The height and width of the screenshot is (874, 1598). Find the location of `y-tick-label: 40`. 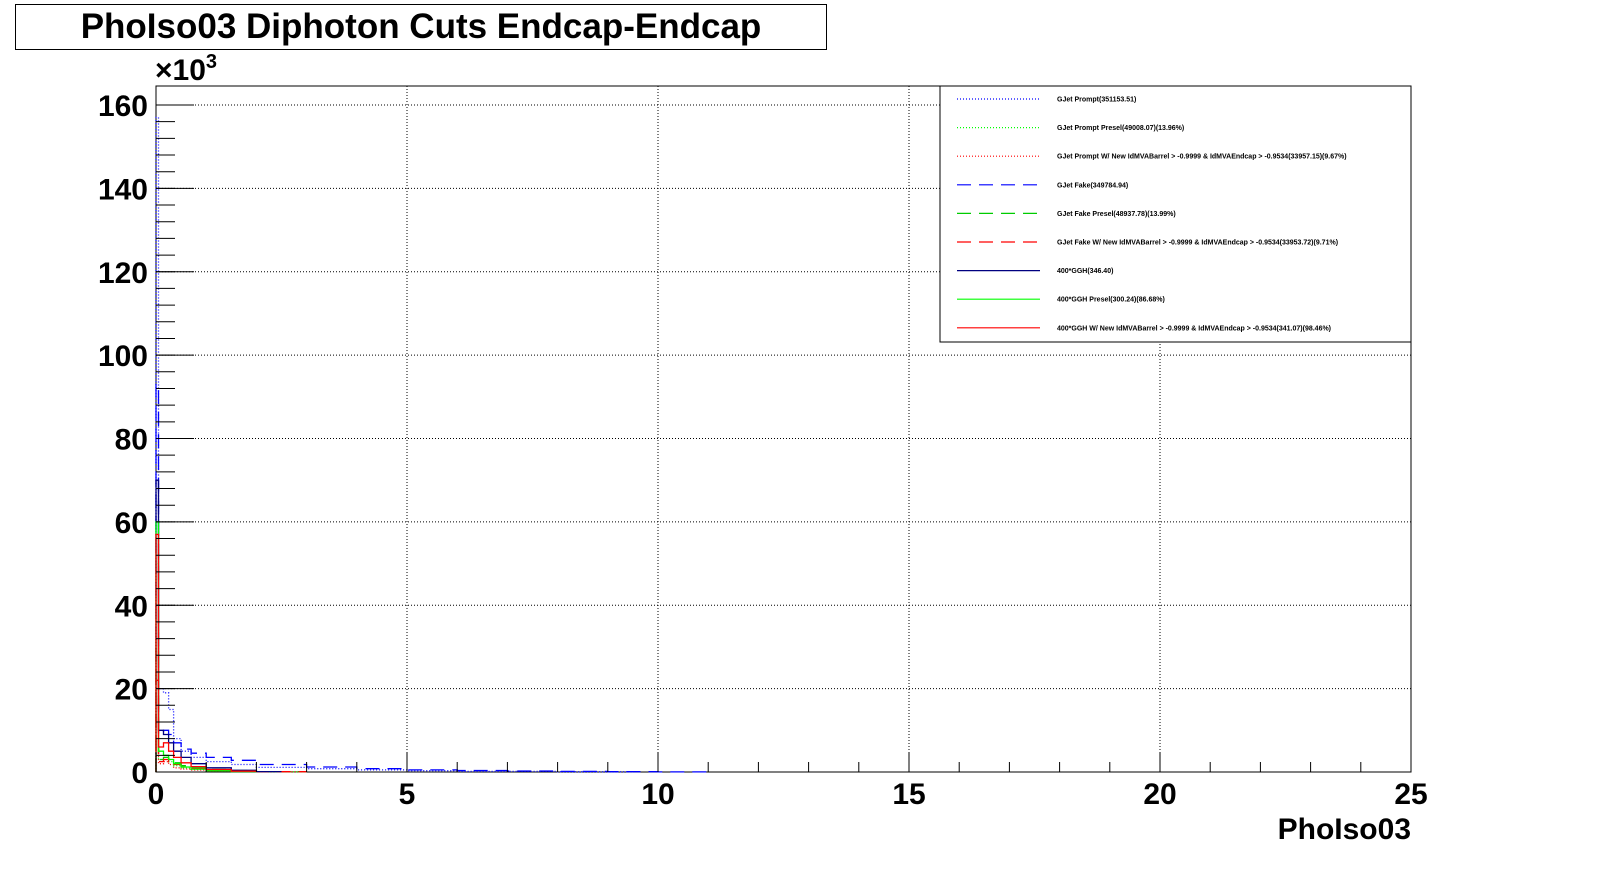

y-tick-label: 40 is located at coordinates (131, 606).